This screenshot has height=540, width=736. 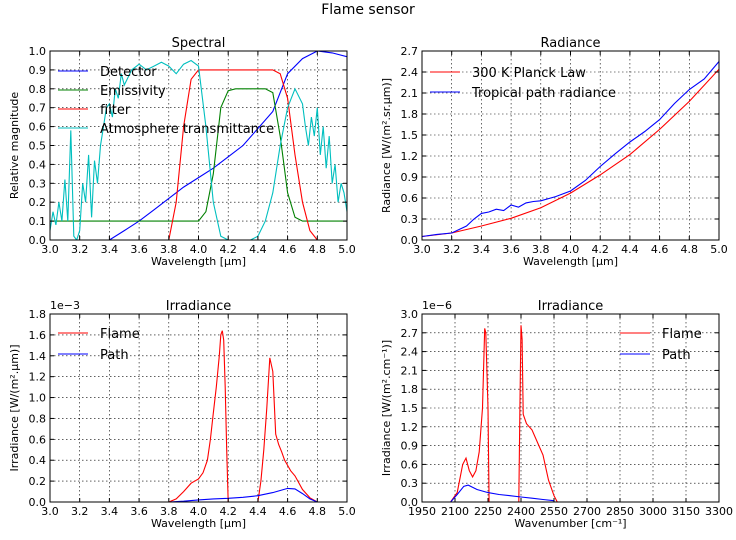 What do you see at coordinates (571, 43) in the screenshot?
I see `subplot-title: Radiance` at bounding box center [571, 43].